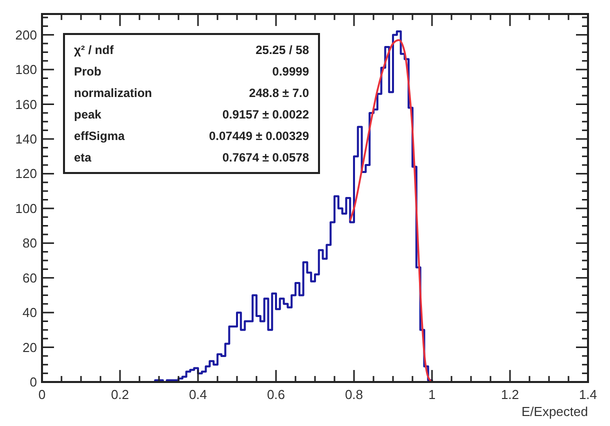  What do you see at coordinates (279, 93) in the screenshot?
I see `annotation: 248.8 ± 7.0` at bounding box center [279, 93].